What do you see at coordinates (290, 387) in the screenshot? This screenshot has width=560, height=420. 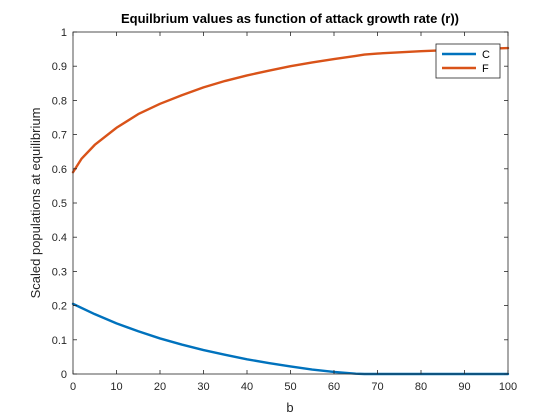 I see `x-tick-label: 50` at bounding box center [290, 387].